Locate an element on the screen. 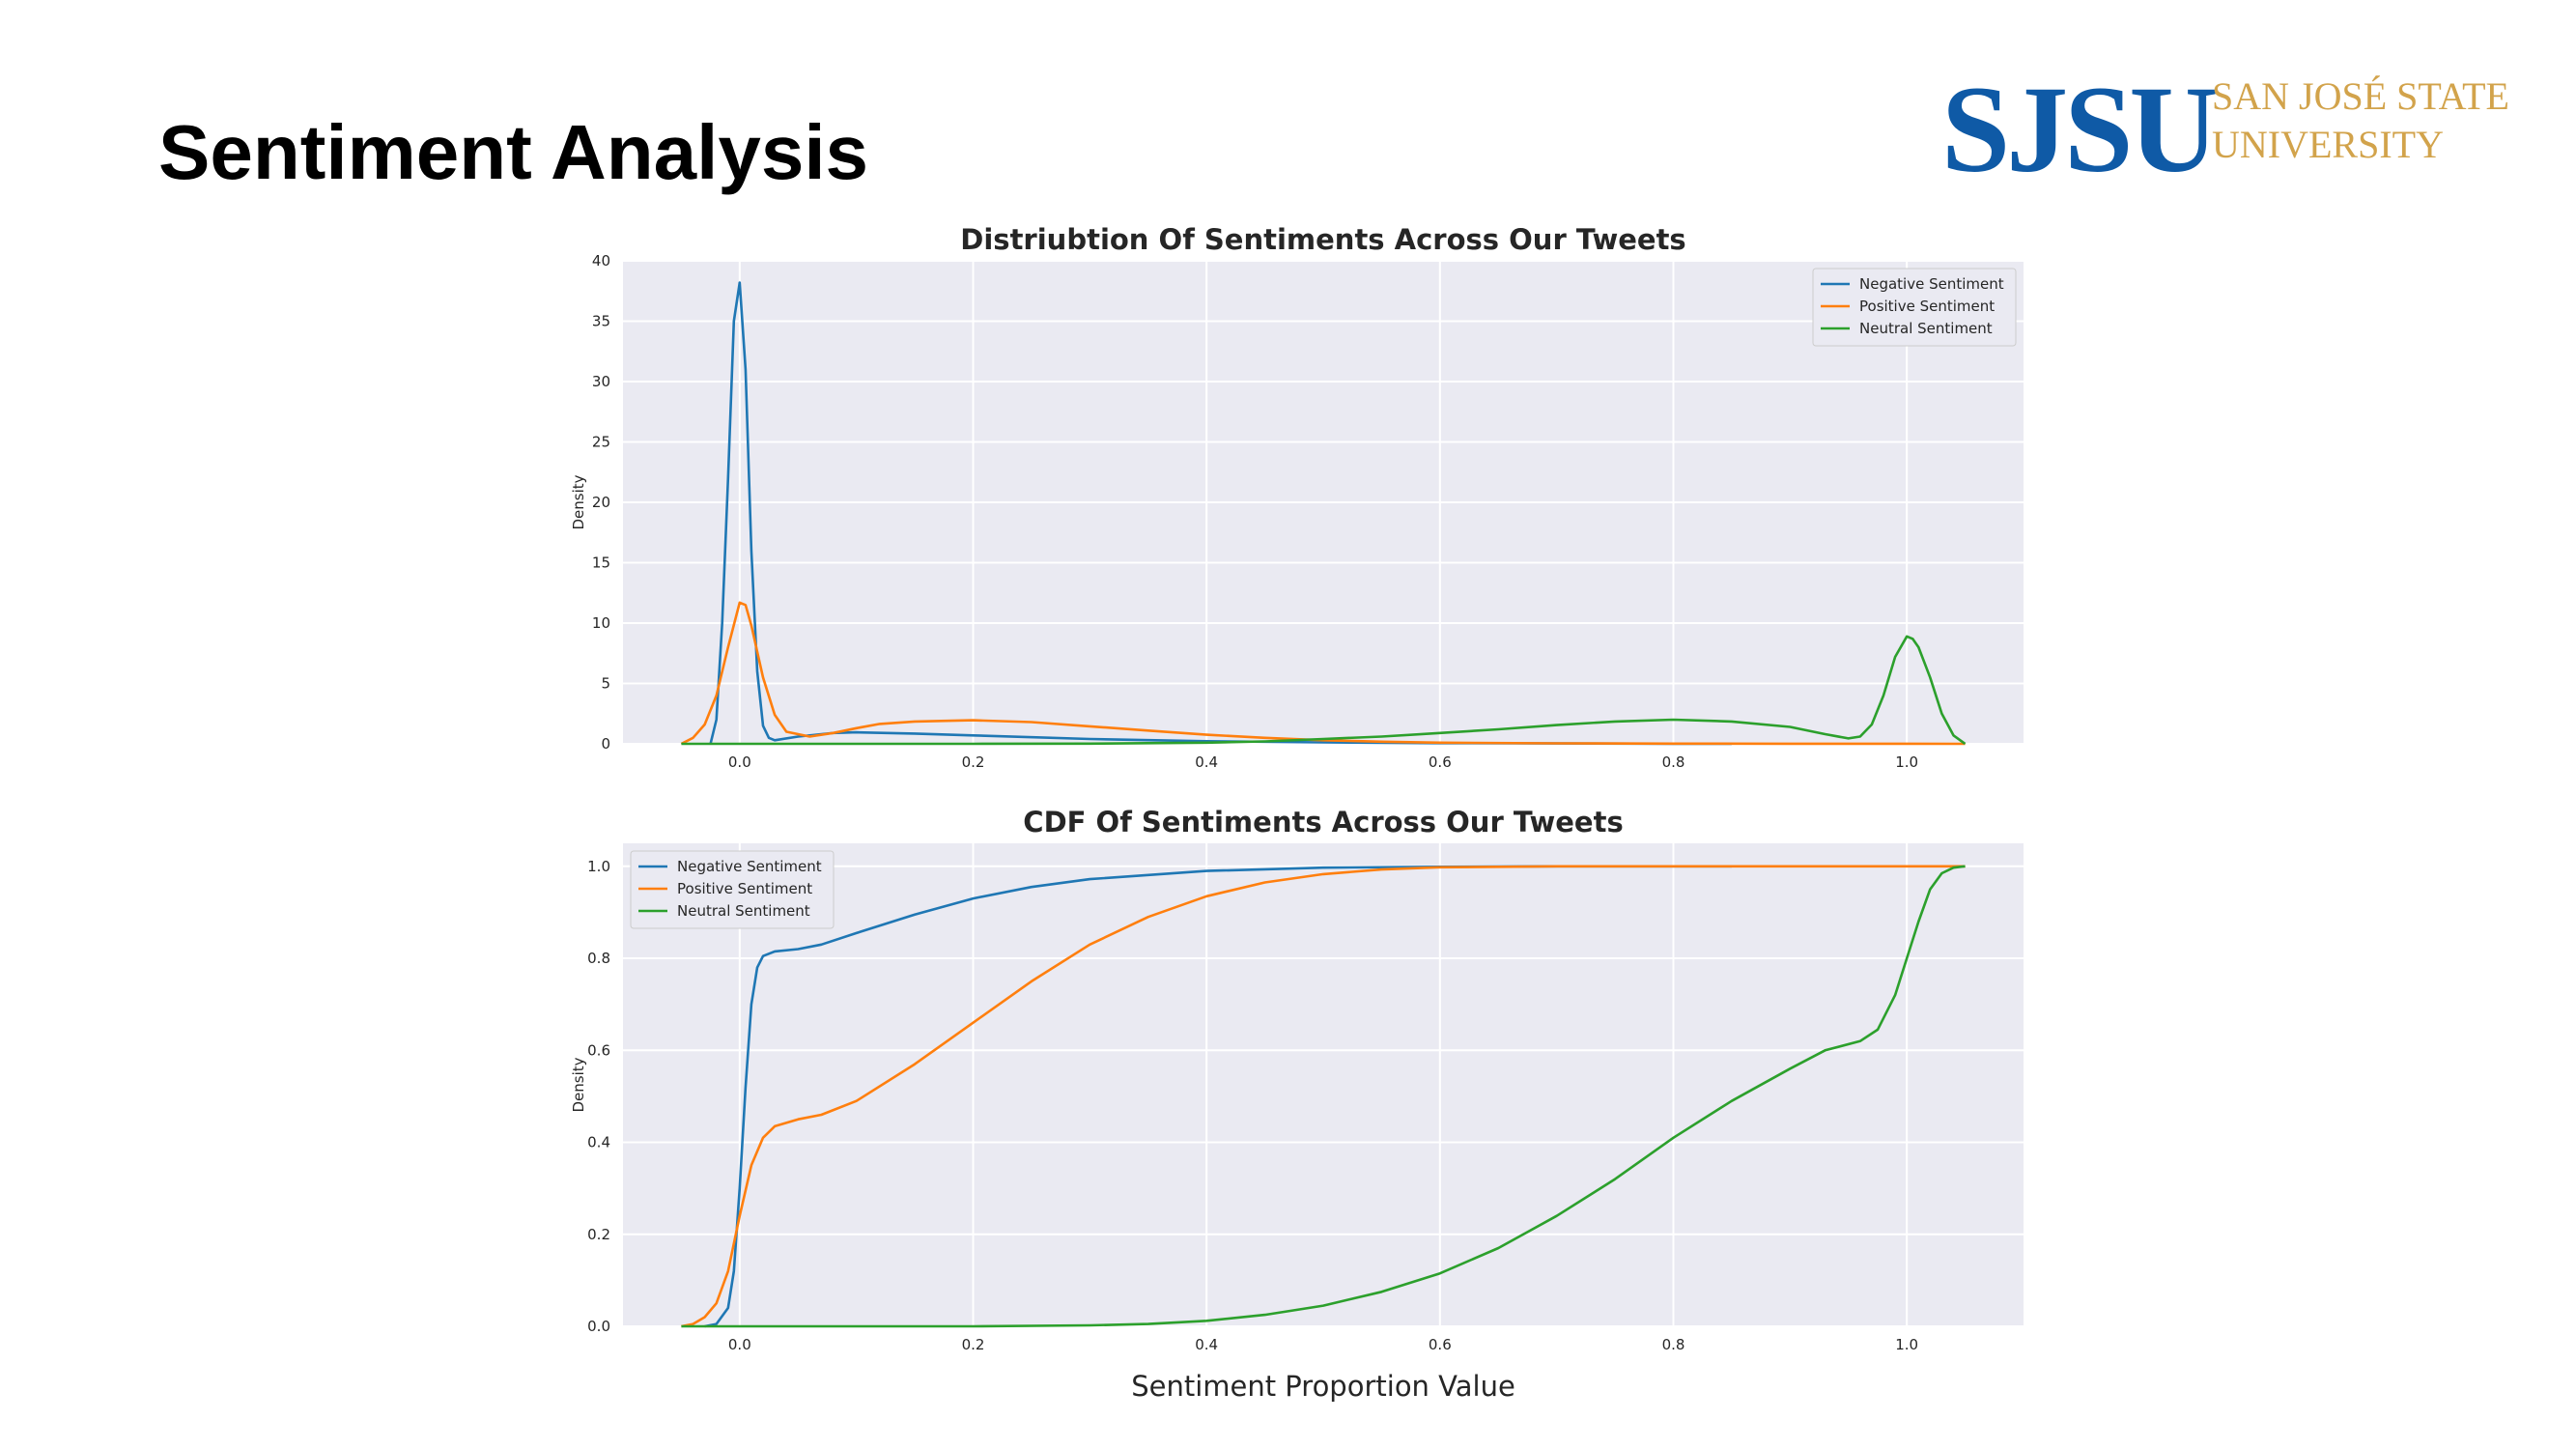  y-tick-label: 25 is located at coordinates (601, 442).